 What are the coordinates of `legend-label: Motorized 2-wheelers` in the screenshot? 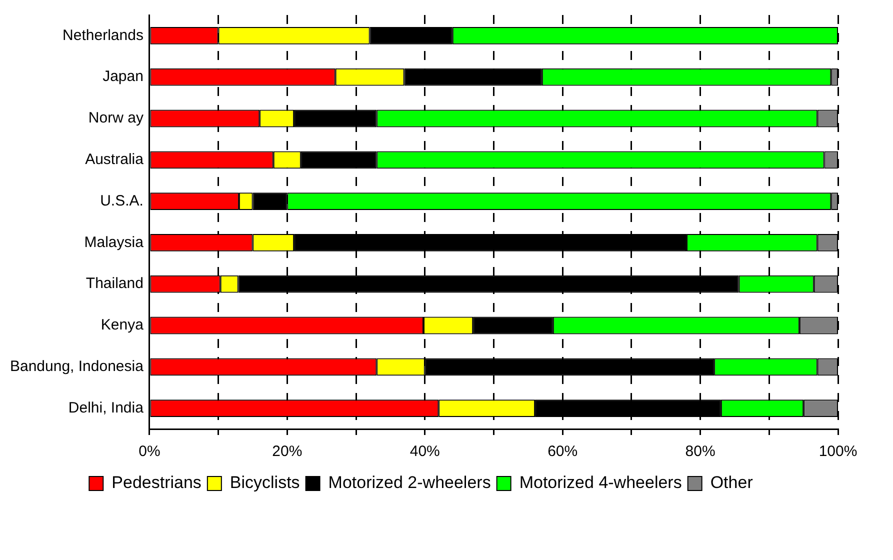 It's located at (409, 482).